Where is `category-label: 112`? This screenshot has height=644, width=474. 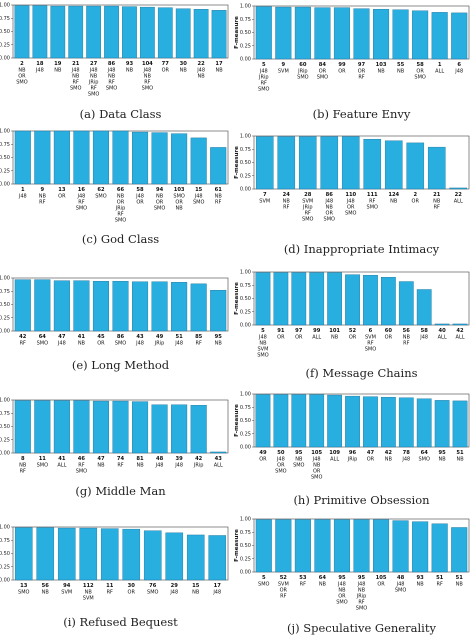 category-label: 112 is located at coordinates (88, 586).